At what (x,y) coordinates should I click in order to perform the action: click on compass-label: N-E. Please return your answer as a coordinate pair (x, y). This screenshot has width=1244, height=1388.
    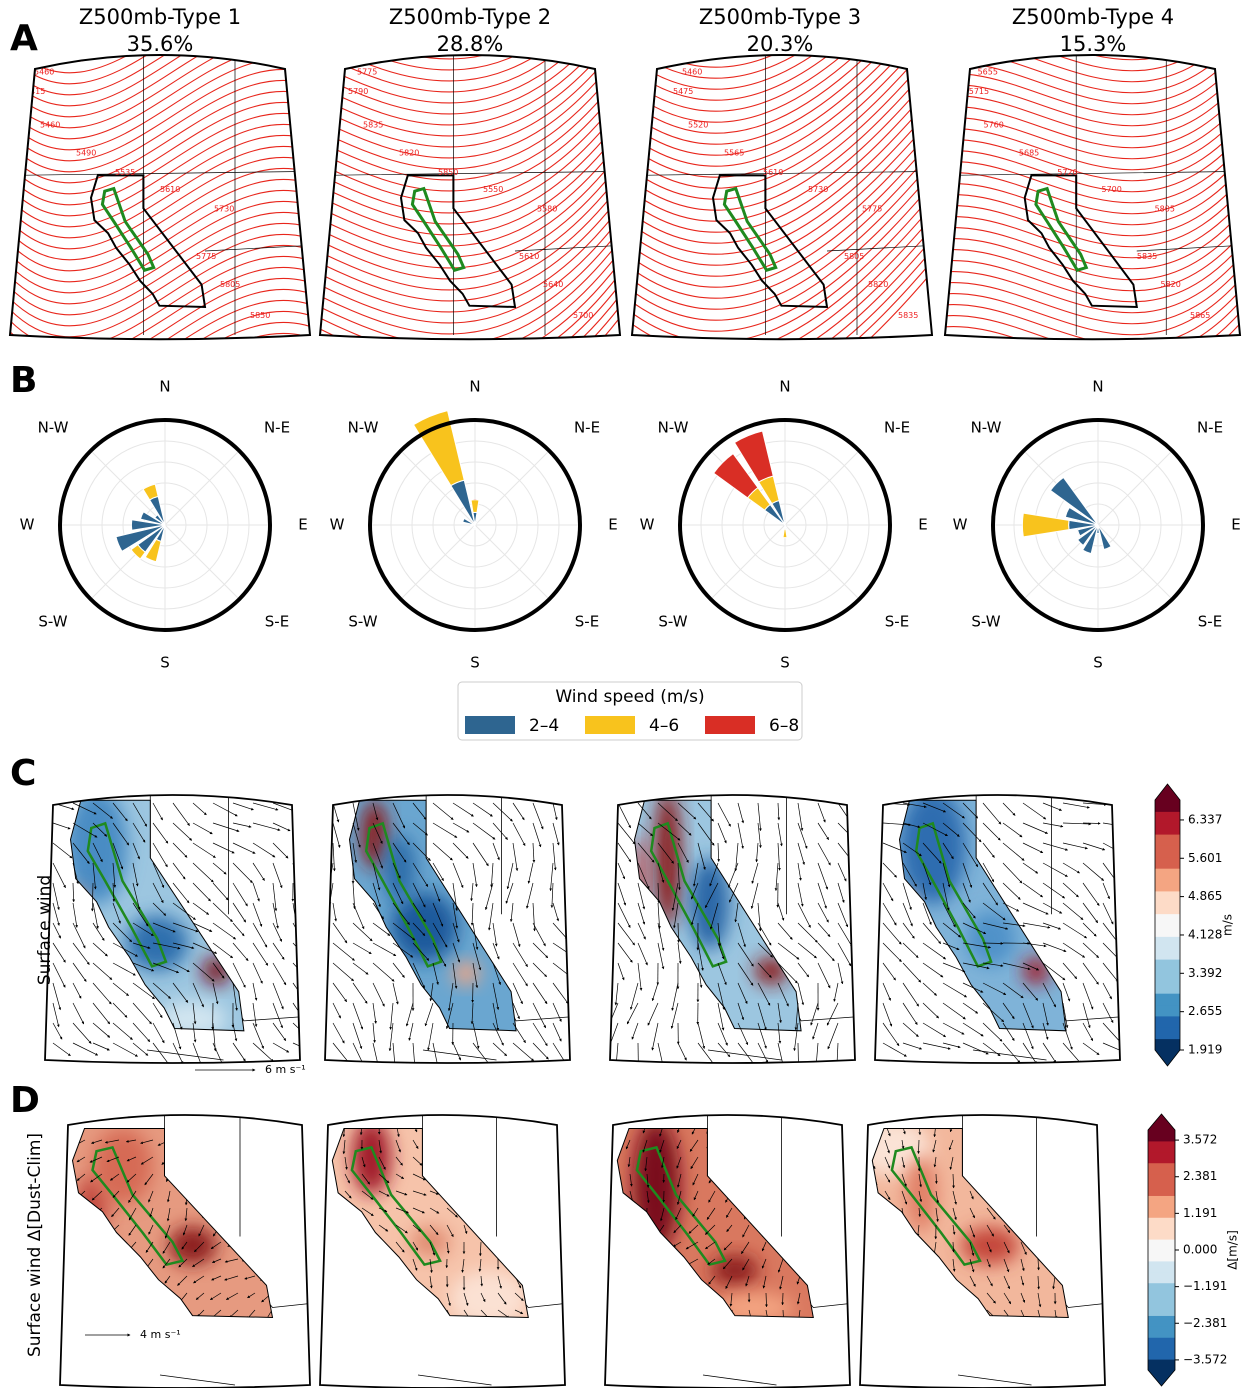
    Looking at the image, I should click on (587, 428).